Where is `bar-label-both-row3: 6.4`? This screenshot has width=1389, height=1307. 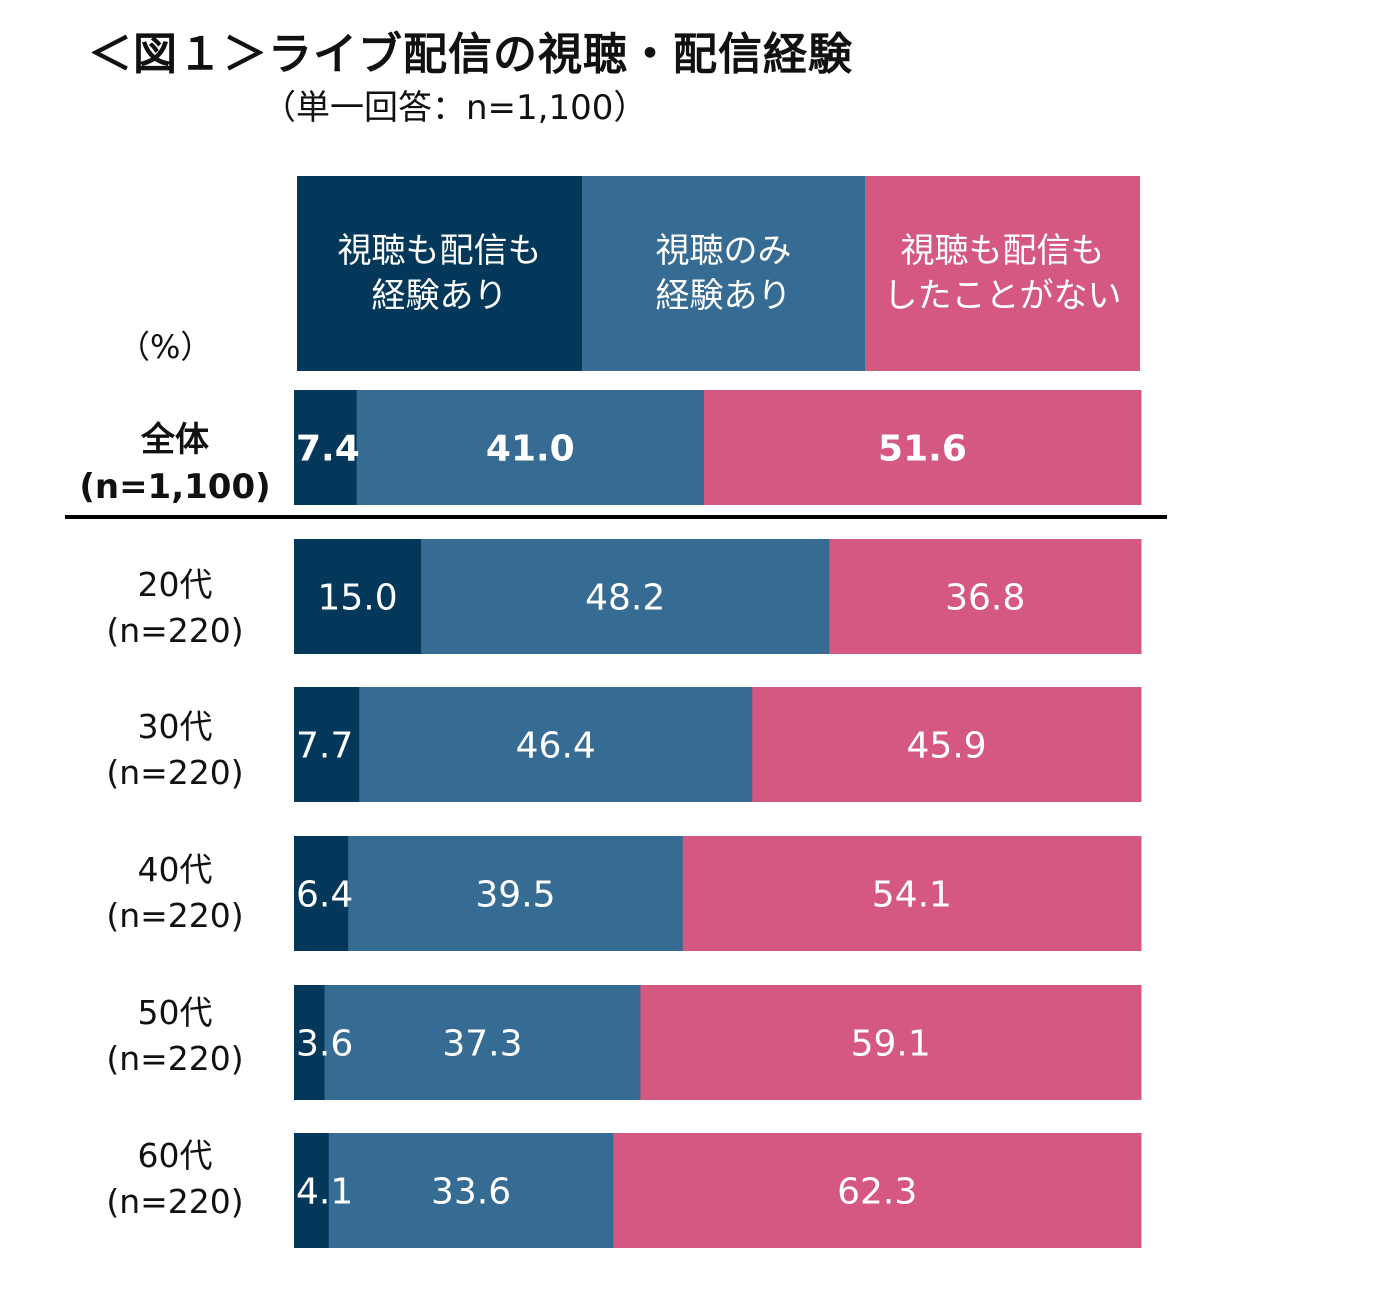
bar-label-both-row3: 6.4 is located at coordinates (324, 895).